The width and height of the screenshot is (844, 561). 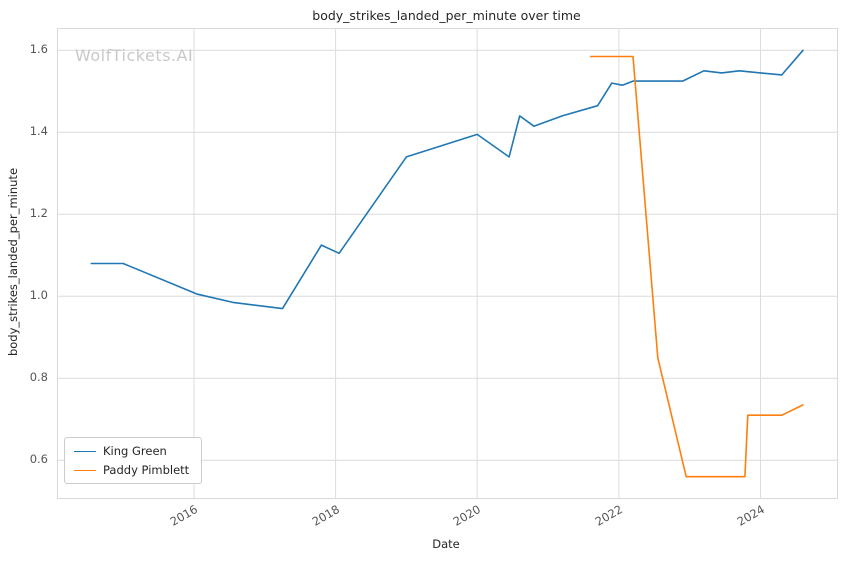 I want to click on x-tick-label: 2020, so click(x=467, y=515).